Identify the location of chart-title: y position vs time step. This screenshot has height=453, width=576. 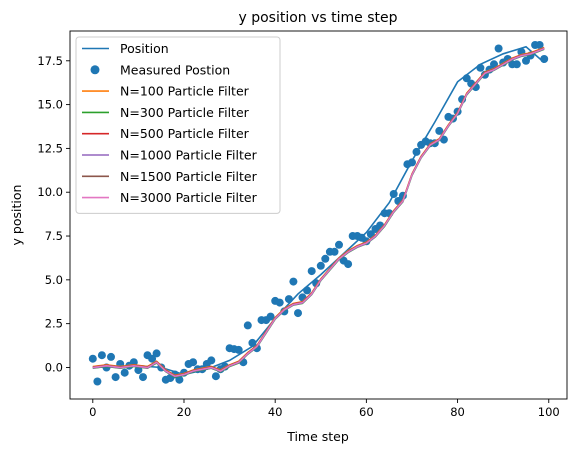
(317, 18).